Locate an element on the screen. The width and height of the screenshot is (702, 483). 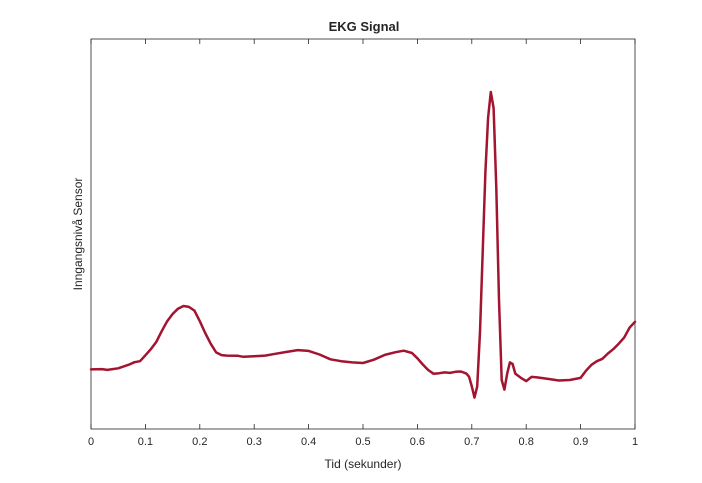
x-tick-label: 0.6 is located at coordinates (417, 442).